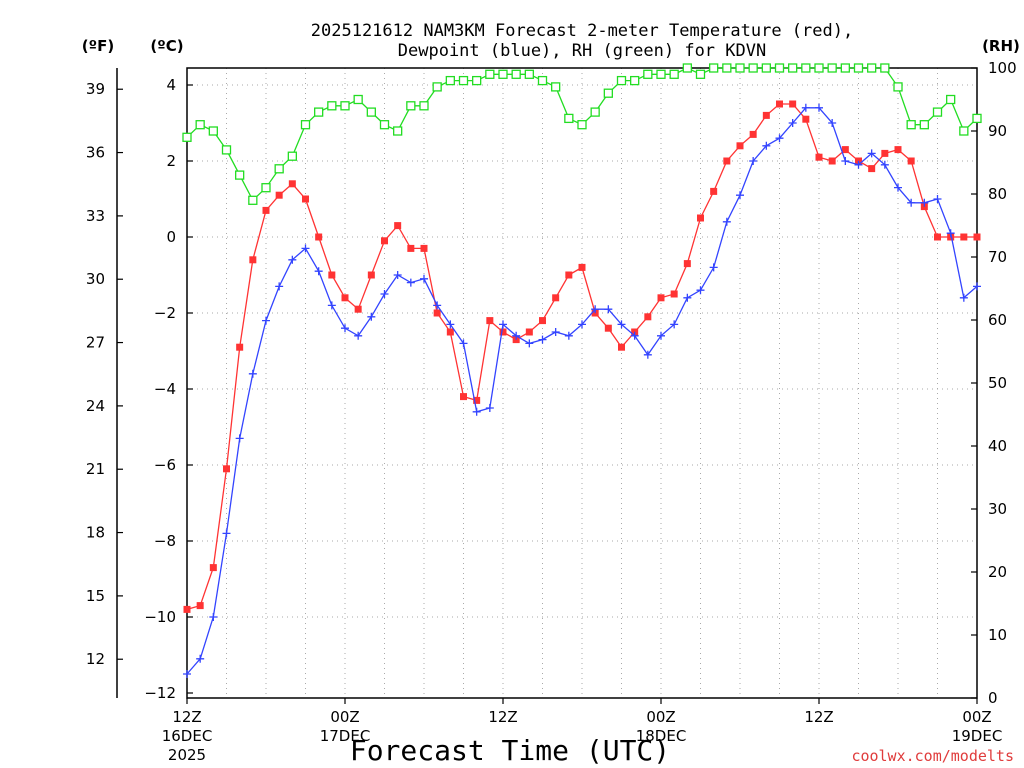  What do you see at coordinates (997, 509) in the screenshot?
I see `rh-tick-label: 30` at bounding box center [997, 509].